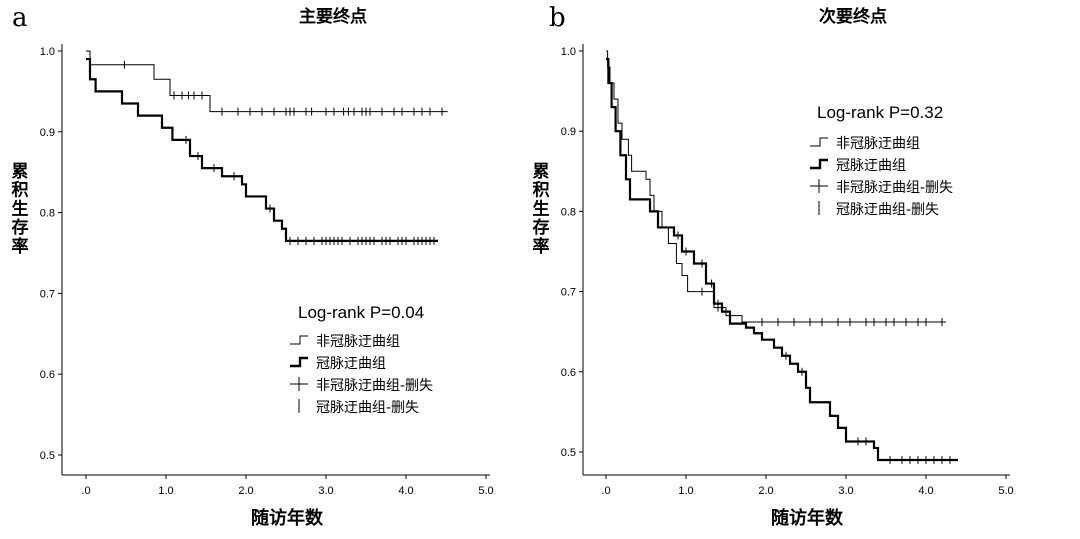 The height and width of the screenshot is (539, 1080). I want to click on log-rank-annotation: Log-rank P=0.04, so click(361, 312).